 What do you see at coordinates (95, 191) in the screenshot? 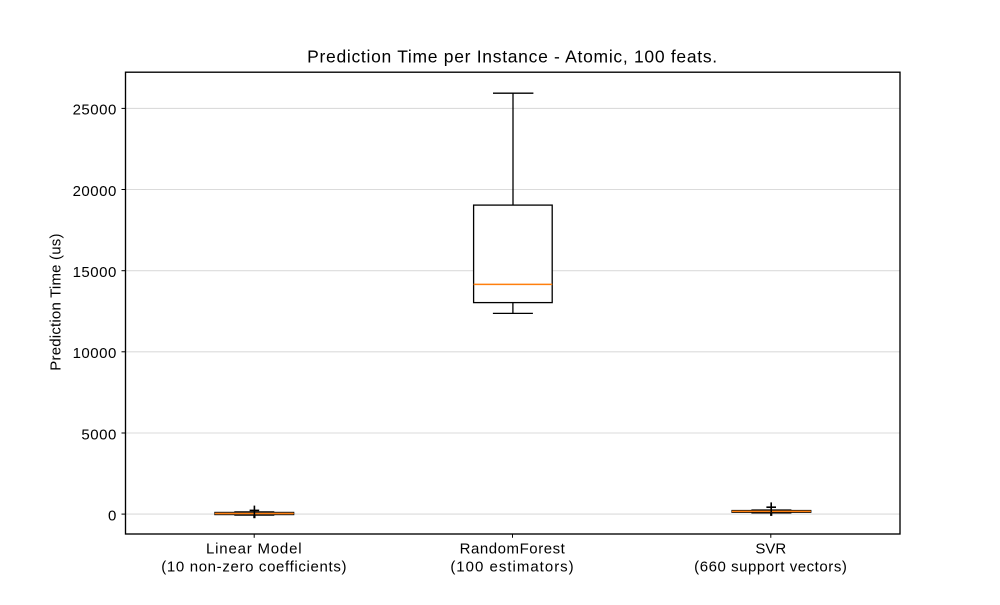
I see `svg-text: 20000` at bounding box center [95, 191].